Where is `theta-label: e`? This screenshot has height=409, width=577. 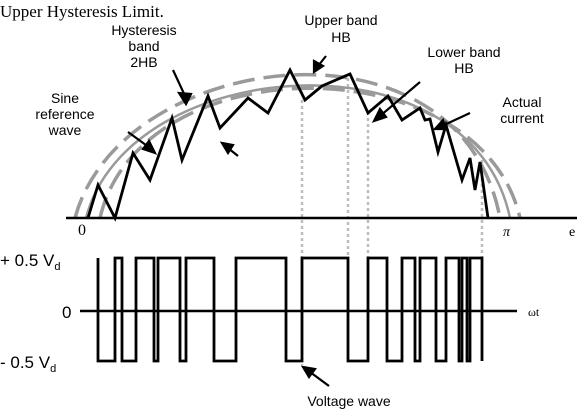 theta-label: e is located at coordinates (572, 232).